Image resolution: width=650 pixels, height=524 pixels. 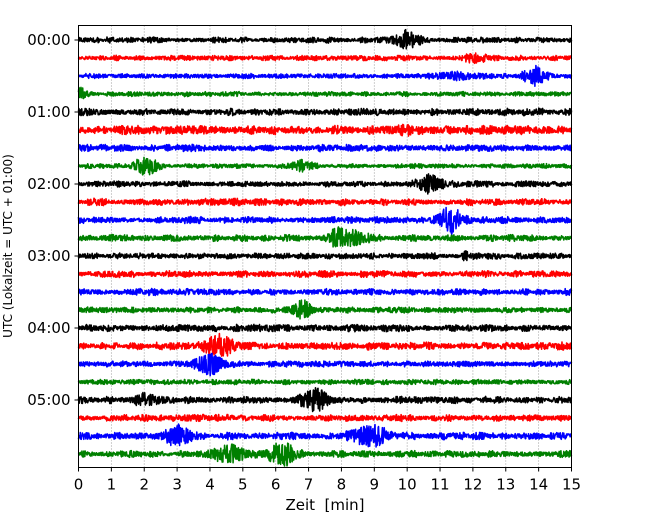 I want to click on x-tick-label: 2, so click(x=144, y=485).